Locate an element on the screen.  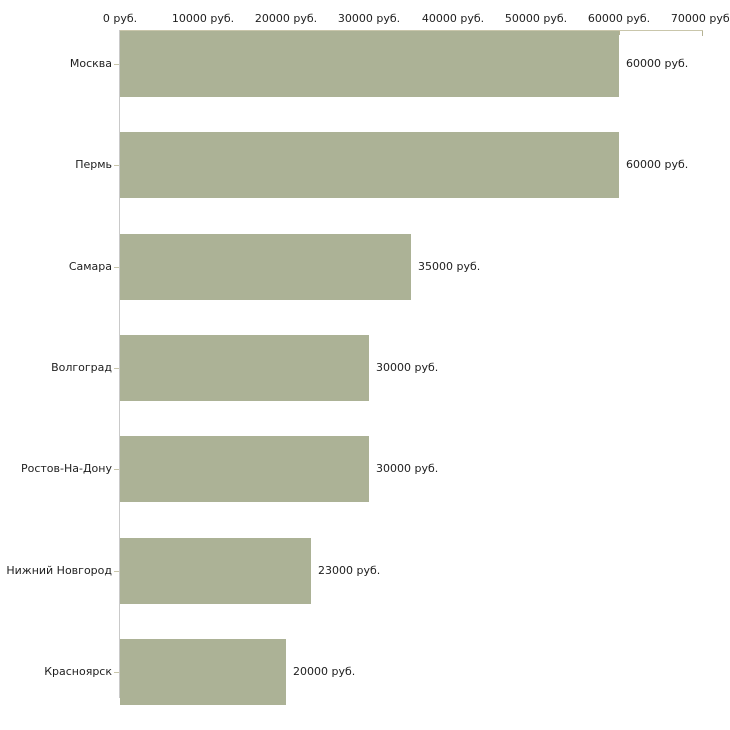
value-label: 35000 руб. is located at coordinates (449, 266).